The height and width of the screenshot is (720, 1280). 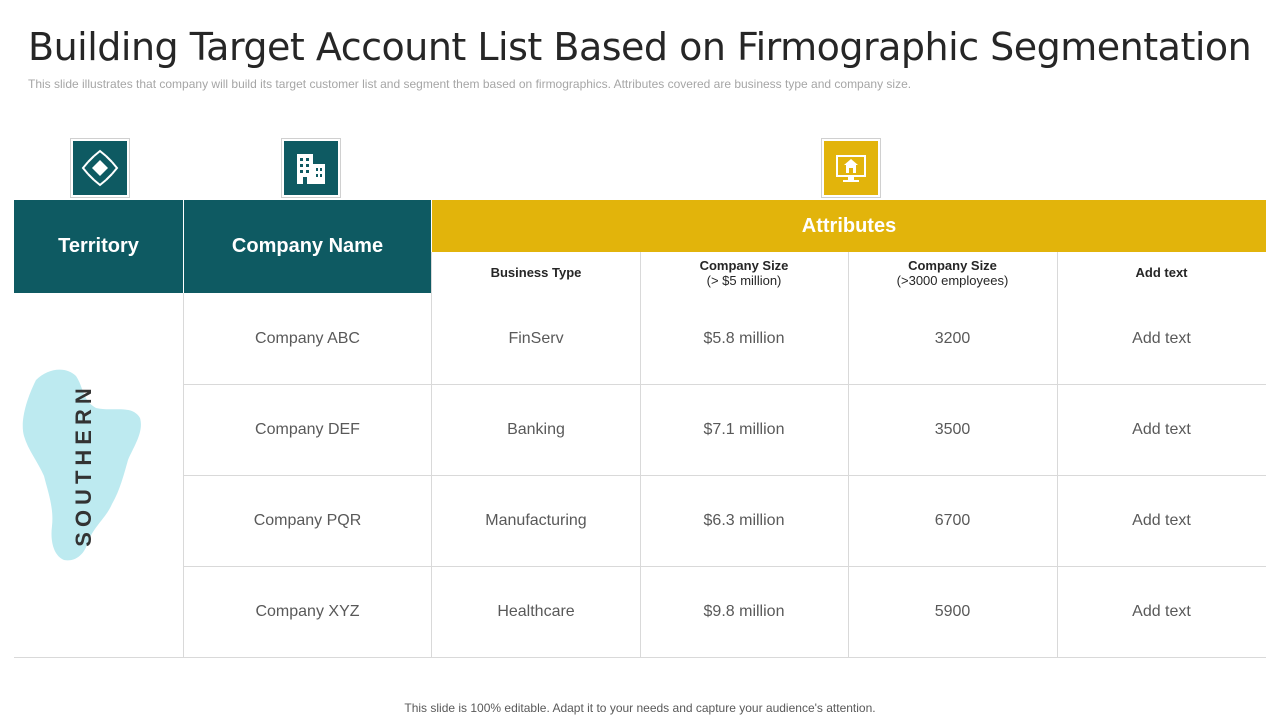 I want to click on southern-region-map, so click(x=81, y=465).